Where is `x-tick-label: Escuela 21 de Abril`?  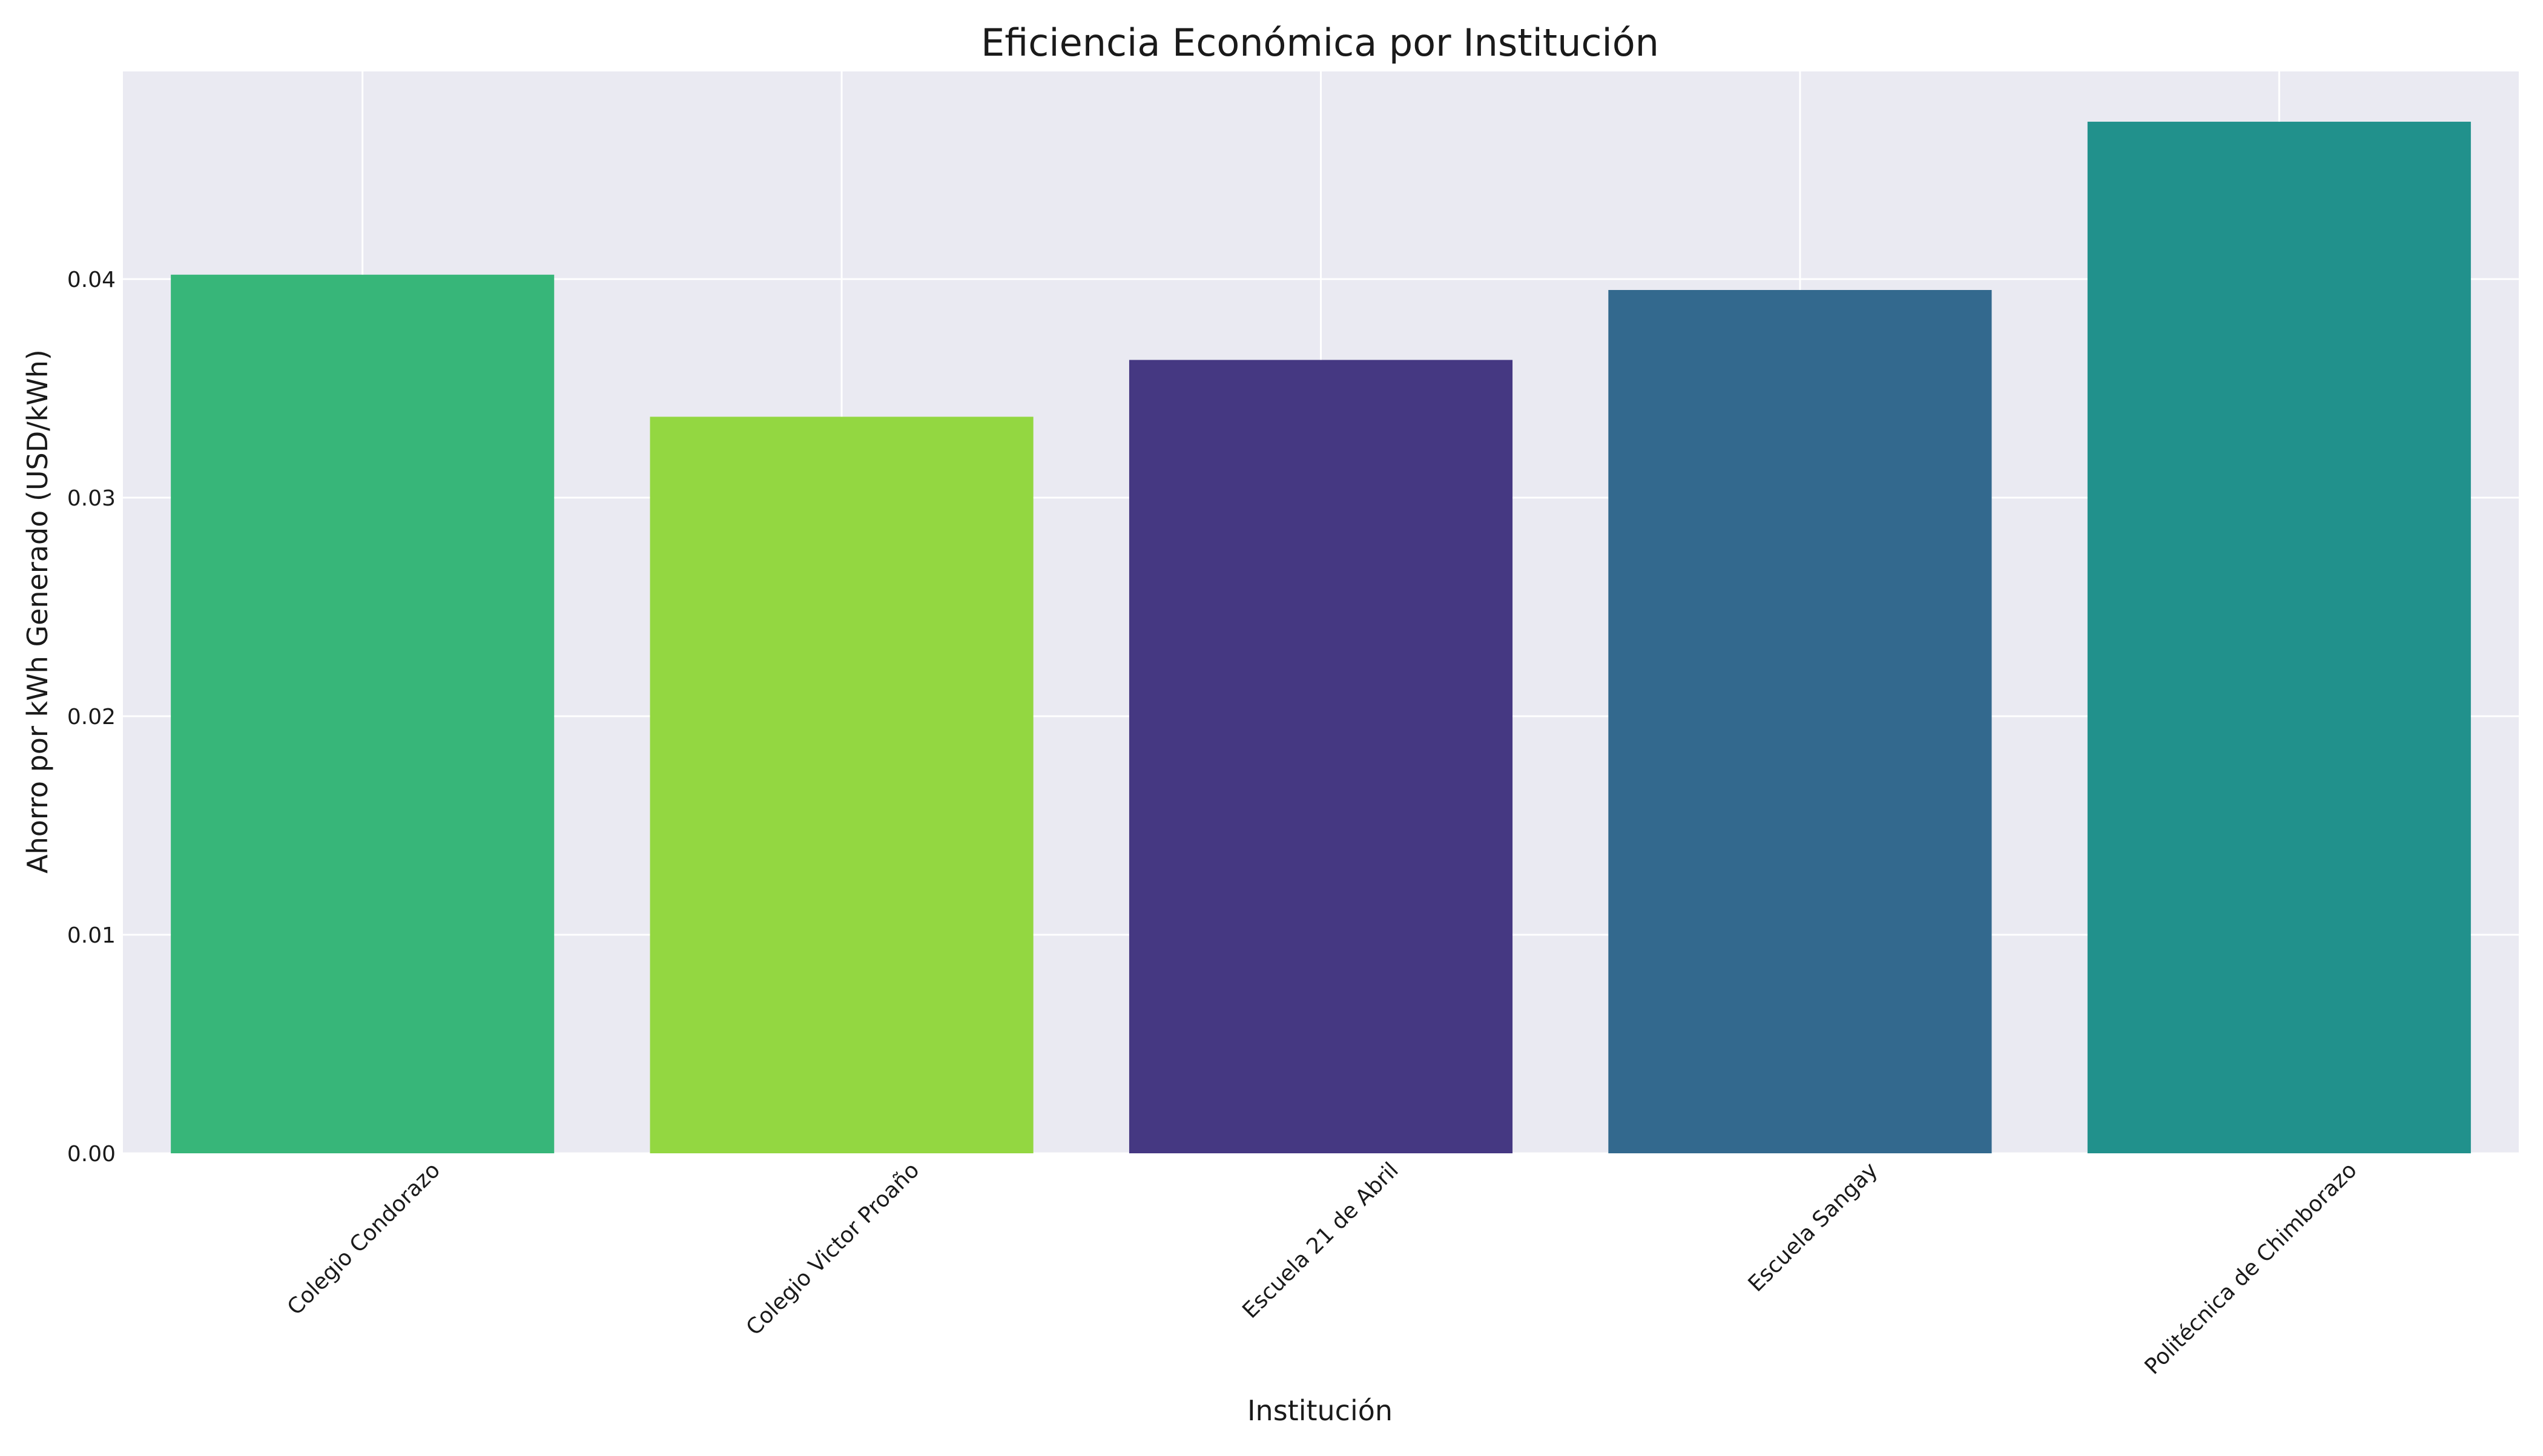
x-tick-label: Escuela 21 de Abril is located at coordinates (1321, 1240).